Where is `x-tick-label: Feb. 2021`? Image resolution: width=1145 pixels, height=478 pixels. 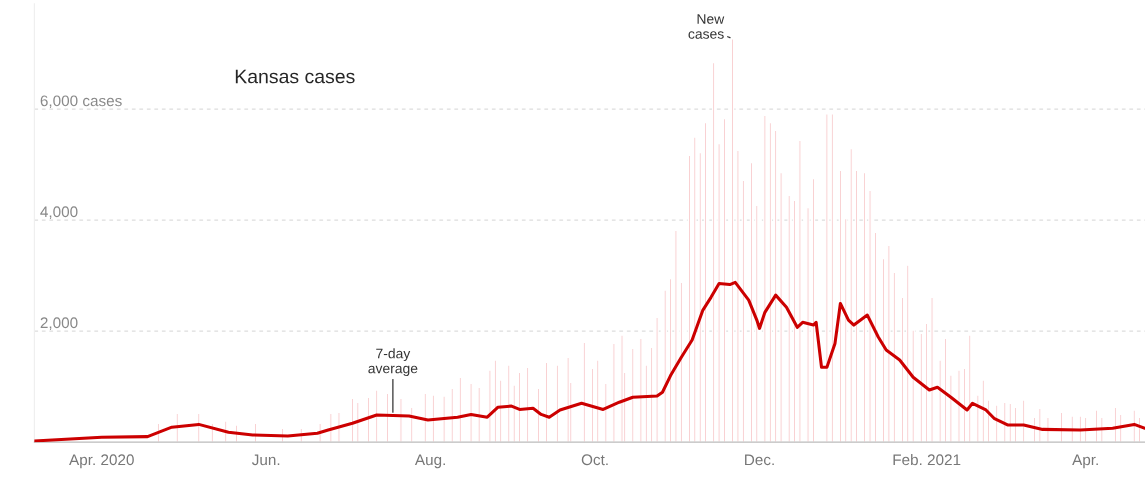 x-tick-label: Feb. 2021 is located at coordinates (927, 459).